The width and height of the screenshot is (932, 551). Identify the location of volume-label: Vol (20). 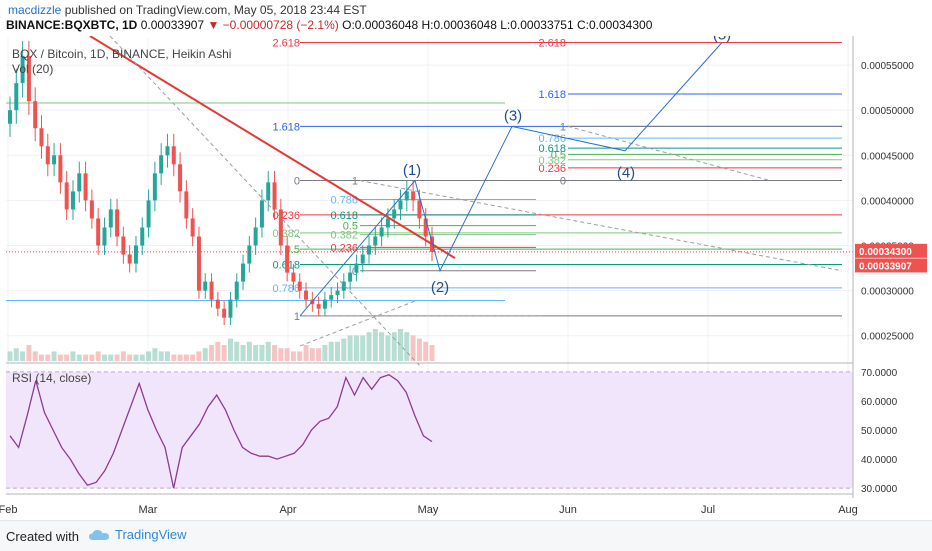
(32, 69).